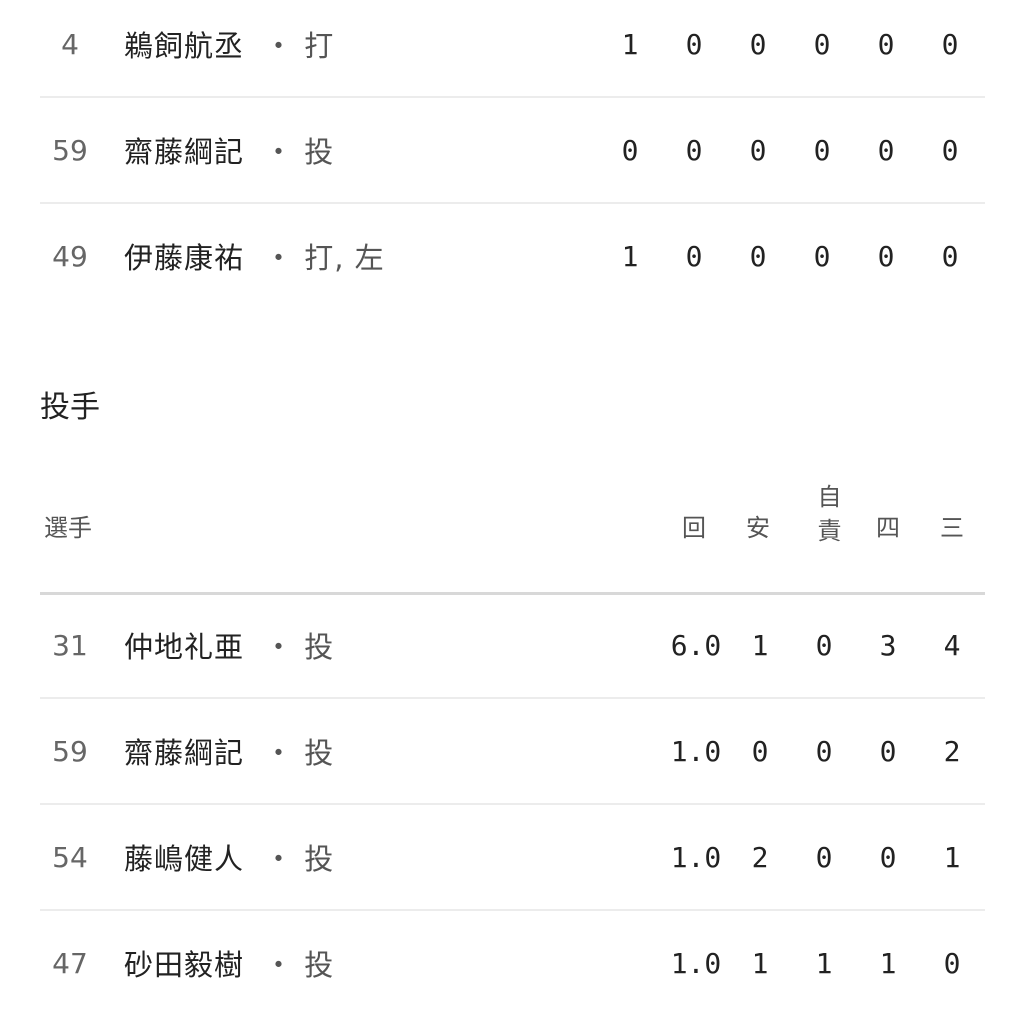  Describe the element at coordinates (952, 645) in the screenshot. I see `stat-cell: 4` at that location.